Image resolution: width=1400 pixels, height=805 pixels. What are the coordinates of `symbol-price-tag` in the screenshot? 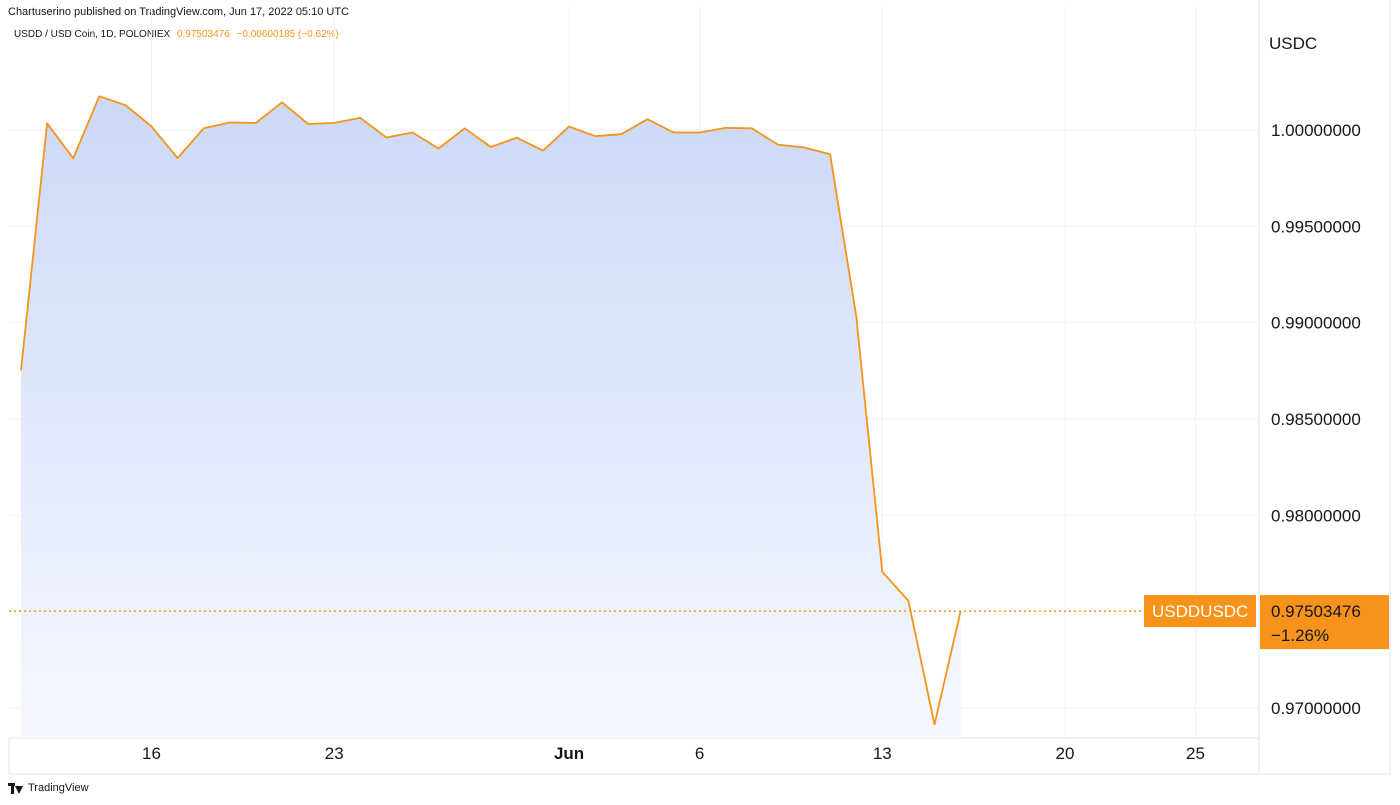 It's located at (1200, 611).